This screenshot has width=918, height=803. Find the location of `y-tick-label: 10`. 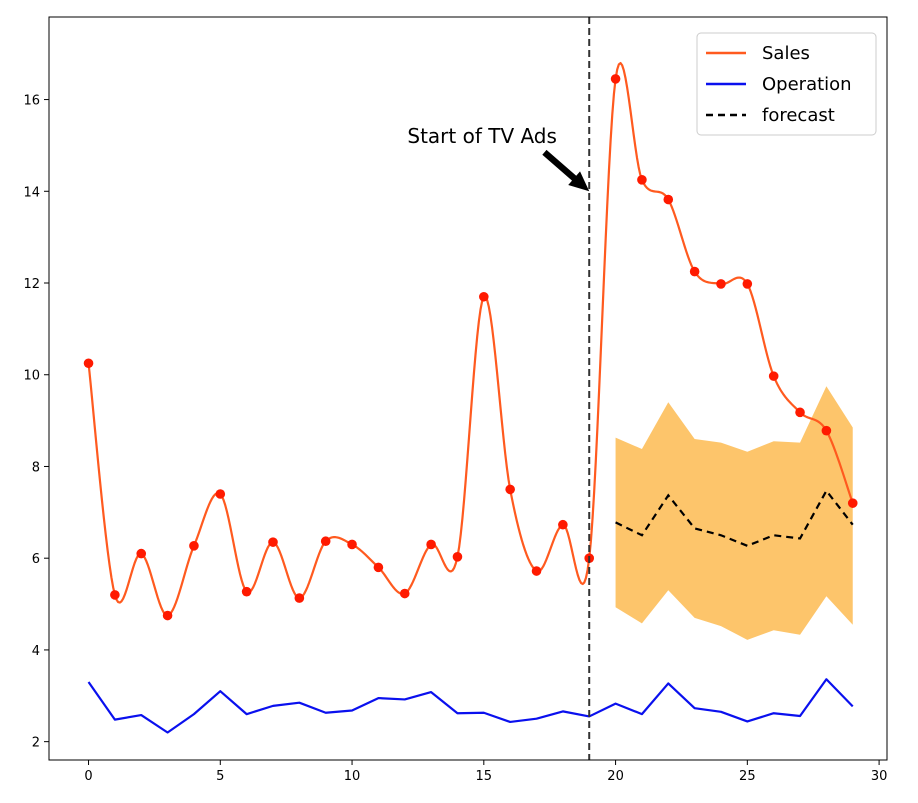

y-tick-label: 10 is located at coordinates (31, 376).